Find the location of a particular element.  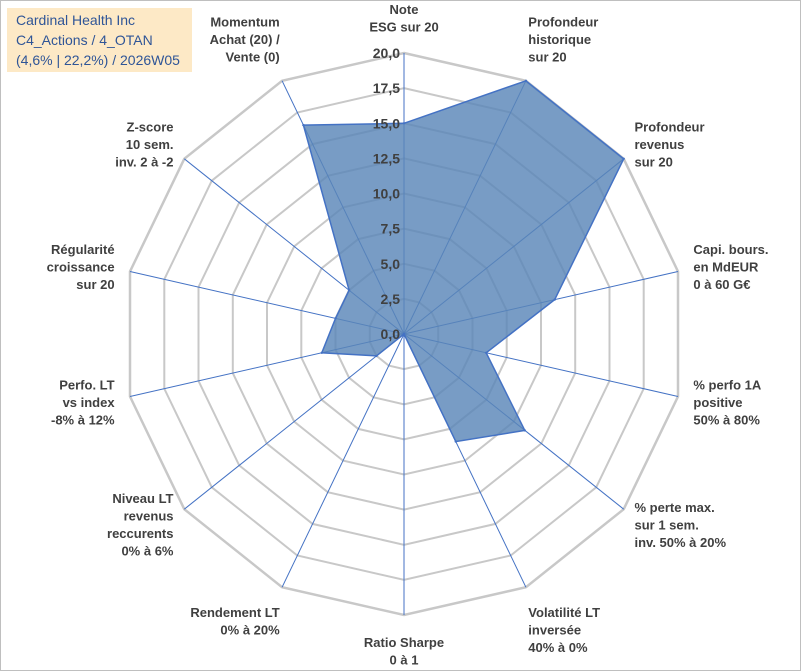

title-company: Cardinal Health Inc is located at coordinates (76, 20).